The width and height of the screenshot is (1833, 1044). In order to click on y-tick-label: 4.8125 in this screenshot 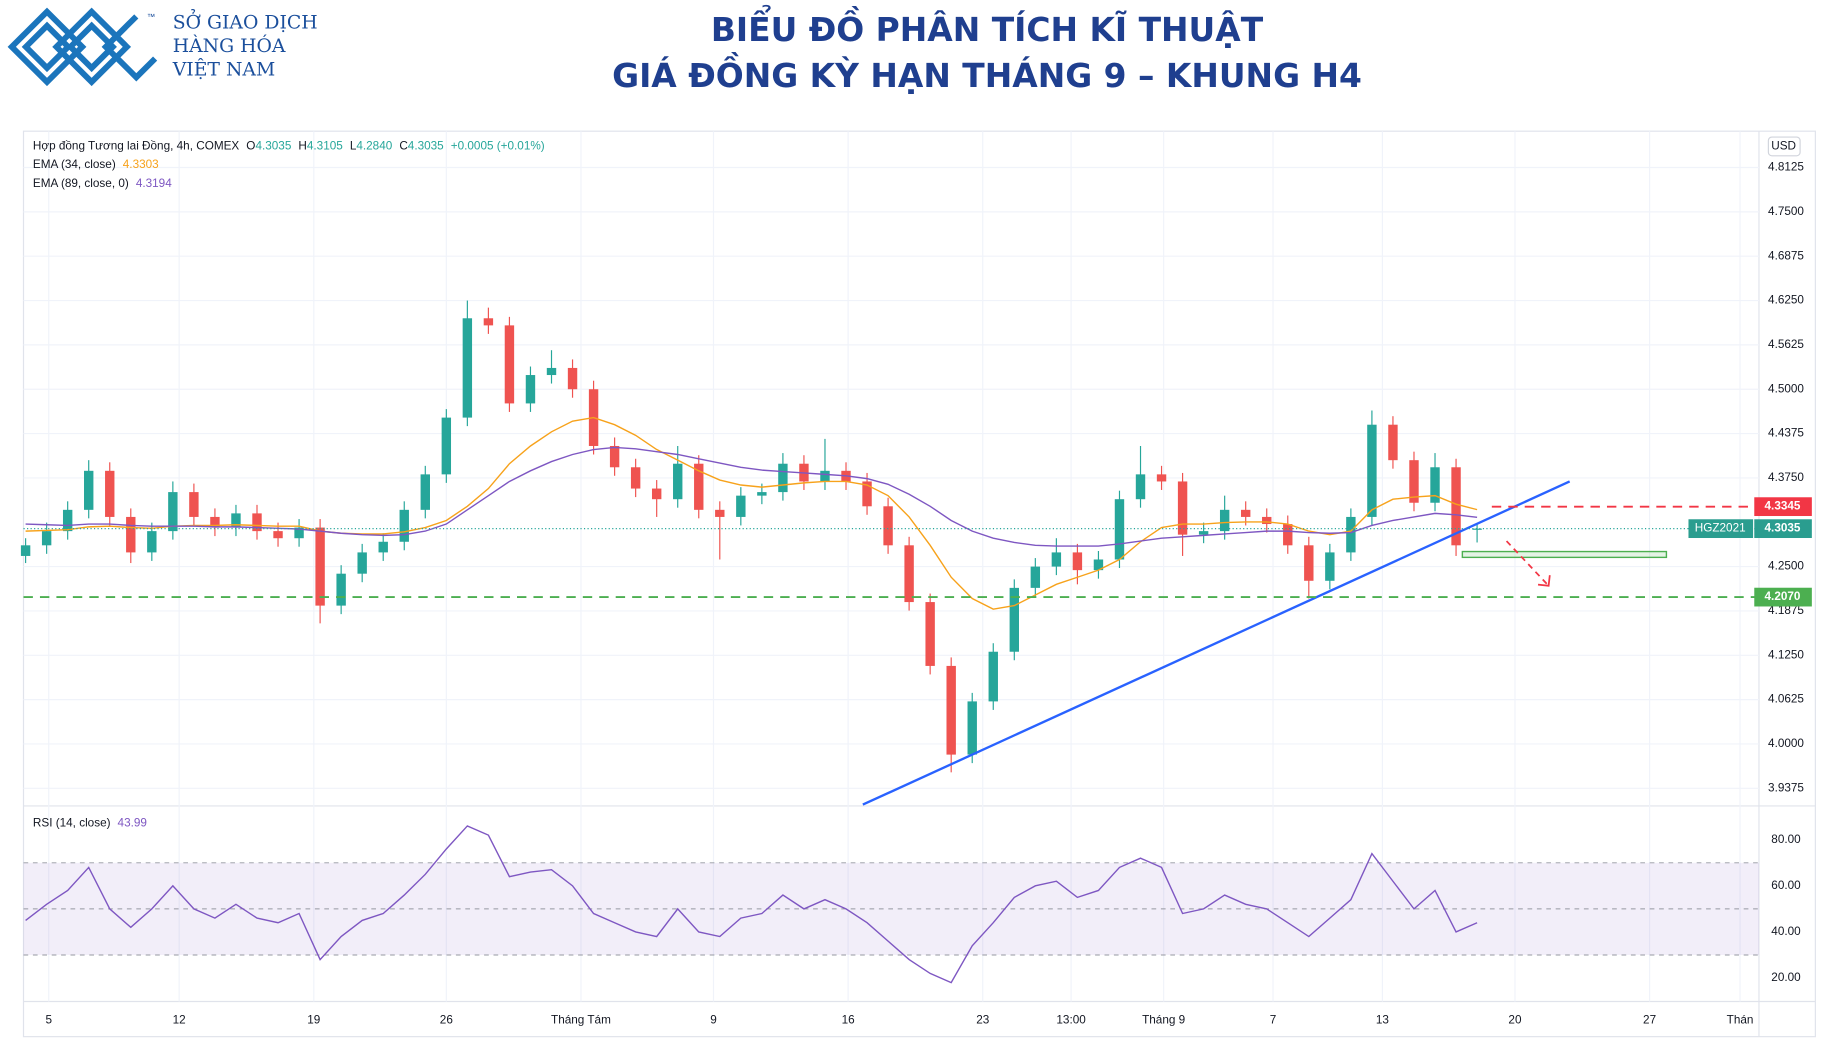, I will do `click(1786, 167)`.